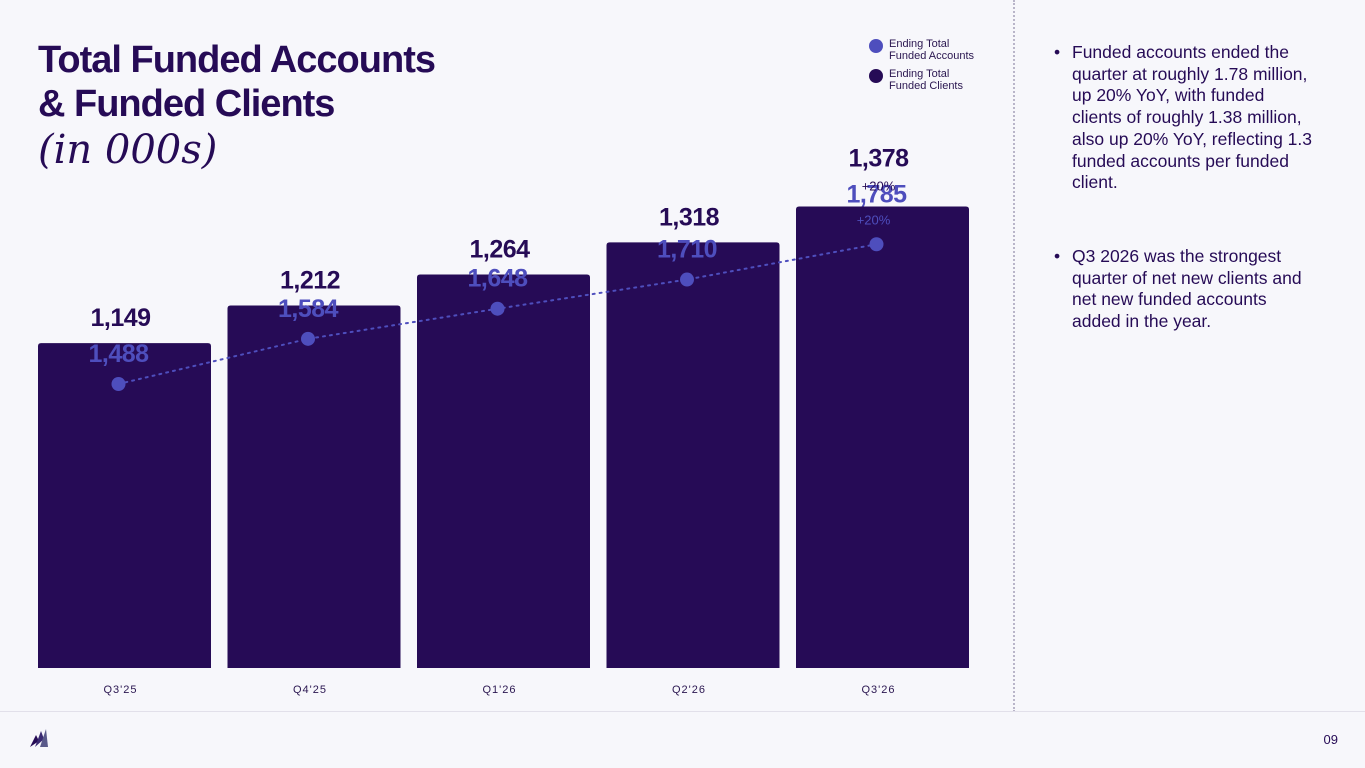  What do you see at coordinates (932, 50) in the screenshot?
I see `legend-label-accounts: Ending Total Funded Accounts` at bounding box center [932, 50].